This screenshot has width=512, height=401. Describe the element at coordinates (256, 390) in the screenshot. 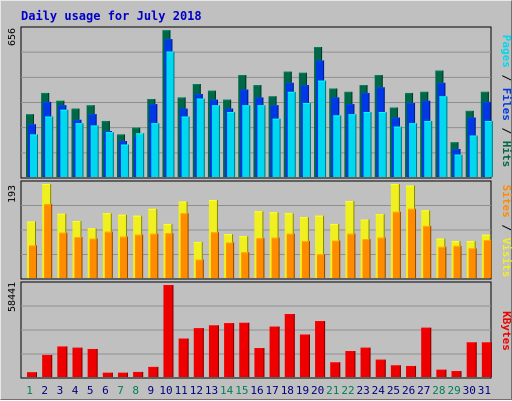

I see `x-tick-label: 16` at that location.